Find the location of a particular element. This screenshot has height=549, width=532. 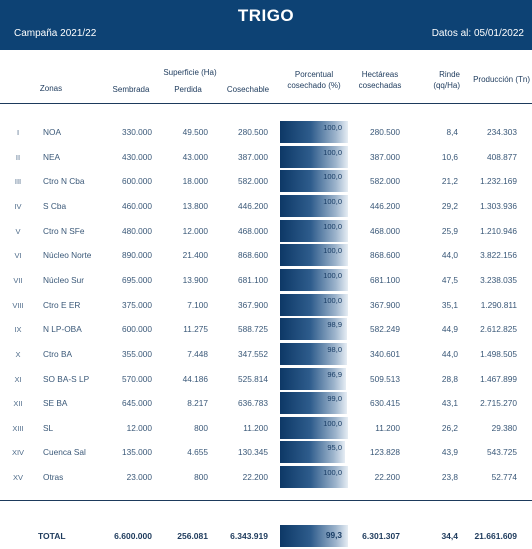

sembrada-value: 23.000 is located at coordinates (139, 477).